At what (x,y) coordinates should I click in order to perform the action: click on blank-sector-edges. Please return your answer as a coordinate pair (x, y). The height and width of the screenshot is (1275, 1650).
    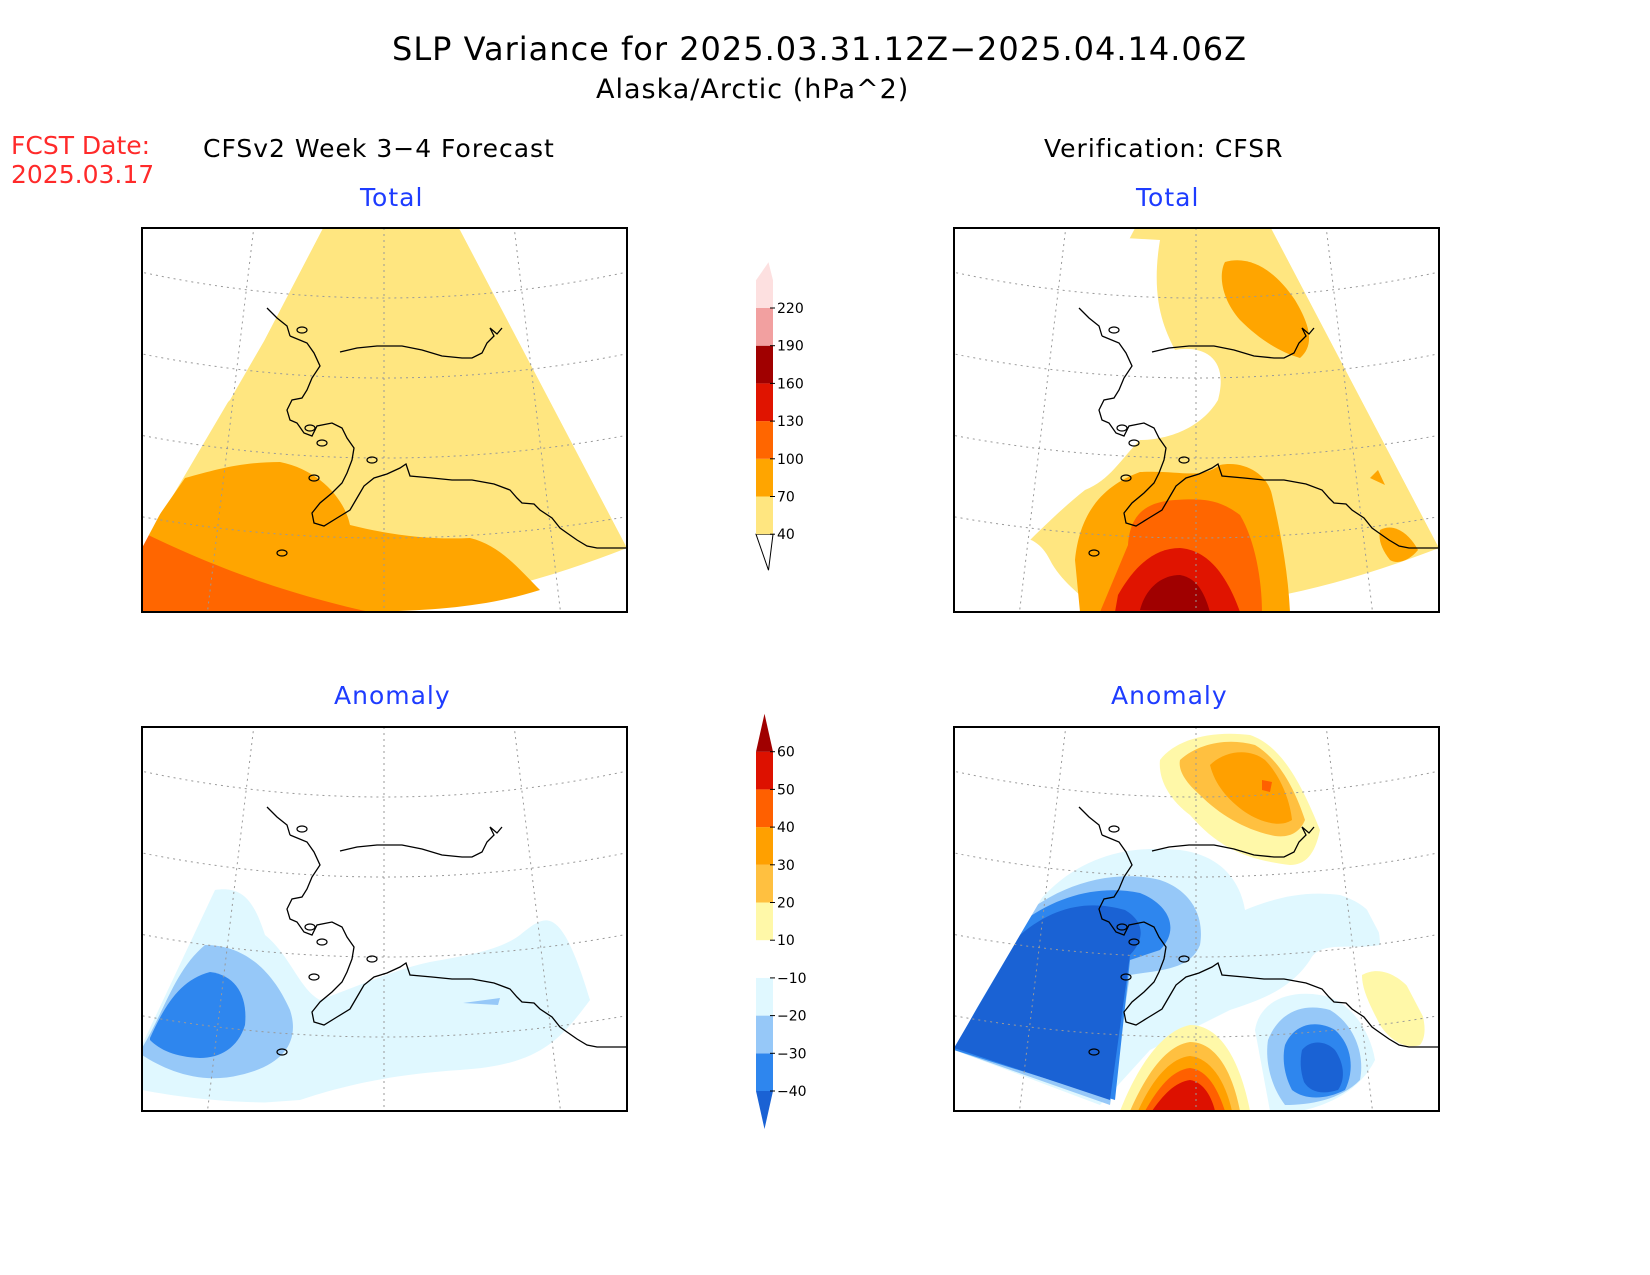
    Looking at the image, I should click on (1196, 887).